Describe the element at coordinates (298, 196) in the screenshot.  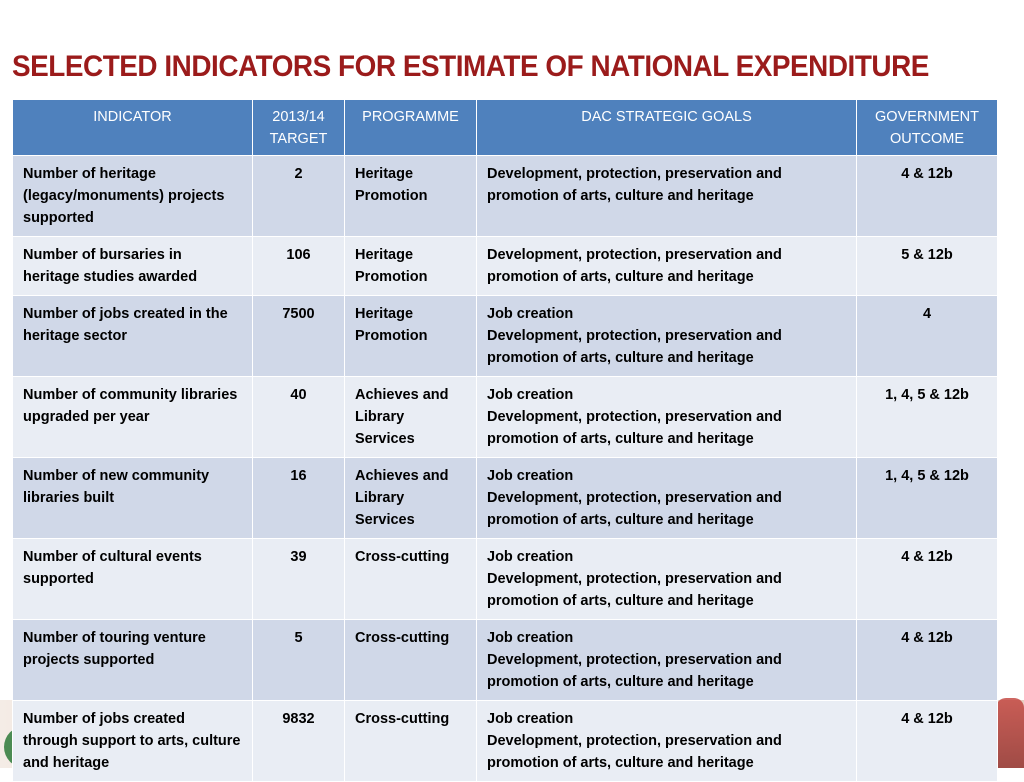
I see `cell-target: 2` at that location.